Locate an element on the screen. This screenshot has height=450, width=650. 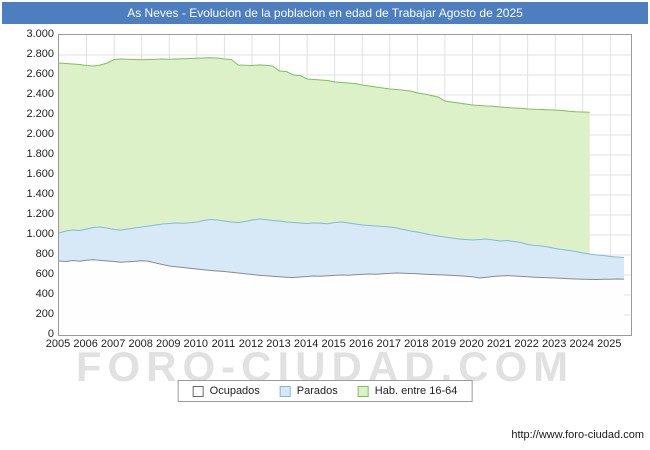
x-tick-label: 2005 is located at coordinates (58, 344).